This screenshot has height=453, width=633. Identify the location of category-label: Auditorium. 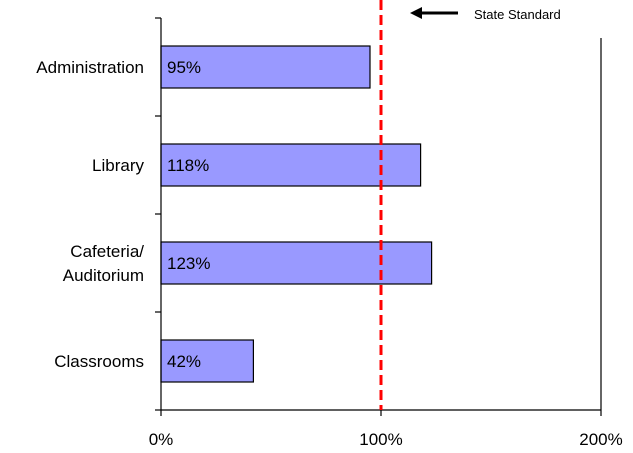
(103, 275).